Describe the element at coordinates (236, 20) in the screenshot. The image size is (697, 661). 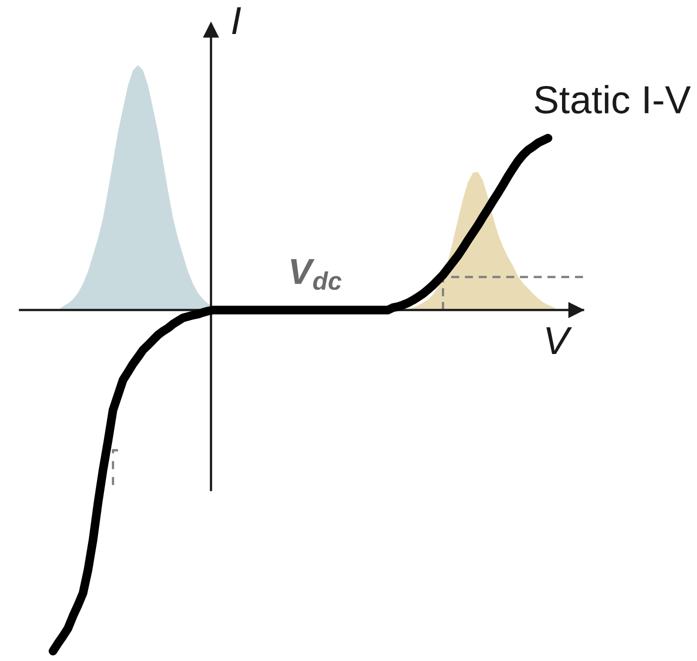
I see `y-axis-title: I` at that location.